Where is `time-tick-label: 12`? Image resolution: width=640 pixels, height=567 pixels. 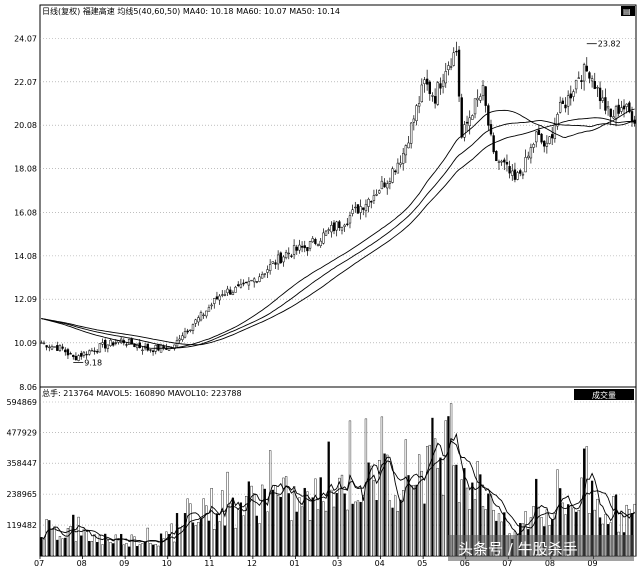 time-tick-label: 12 is located at coordinates (252, 563).